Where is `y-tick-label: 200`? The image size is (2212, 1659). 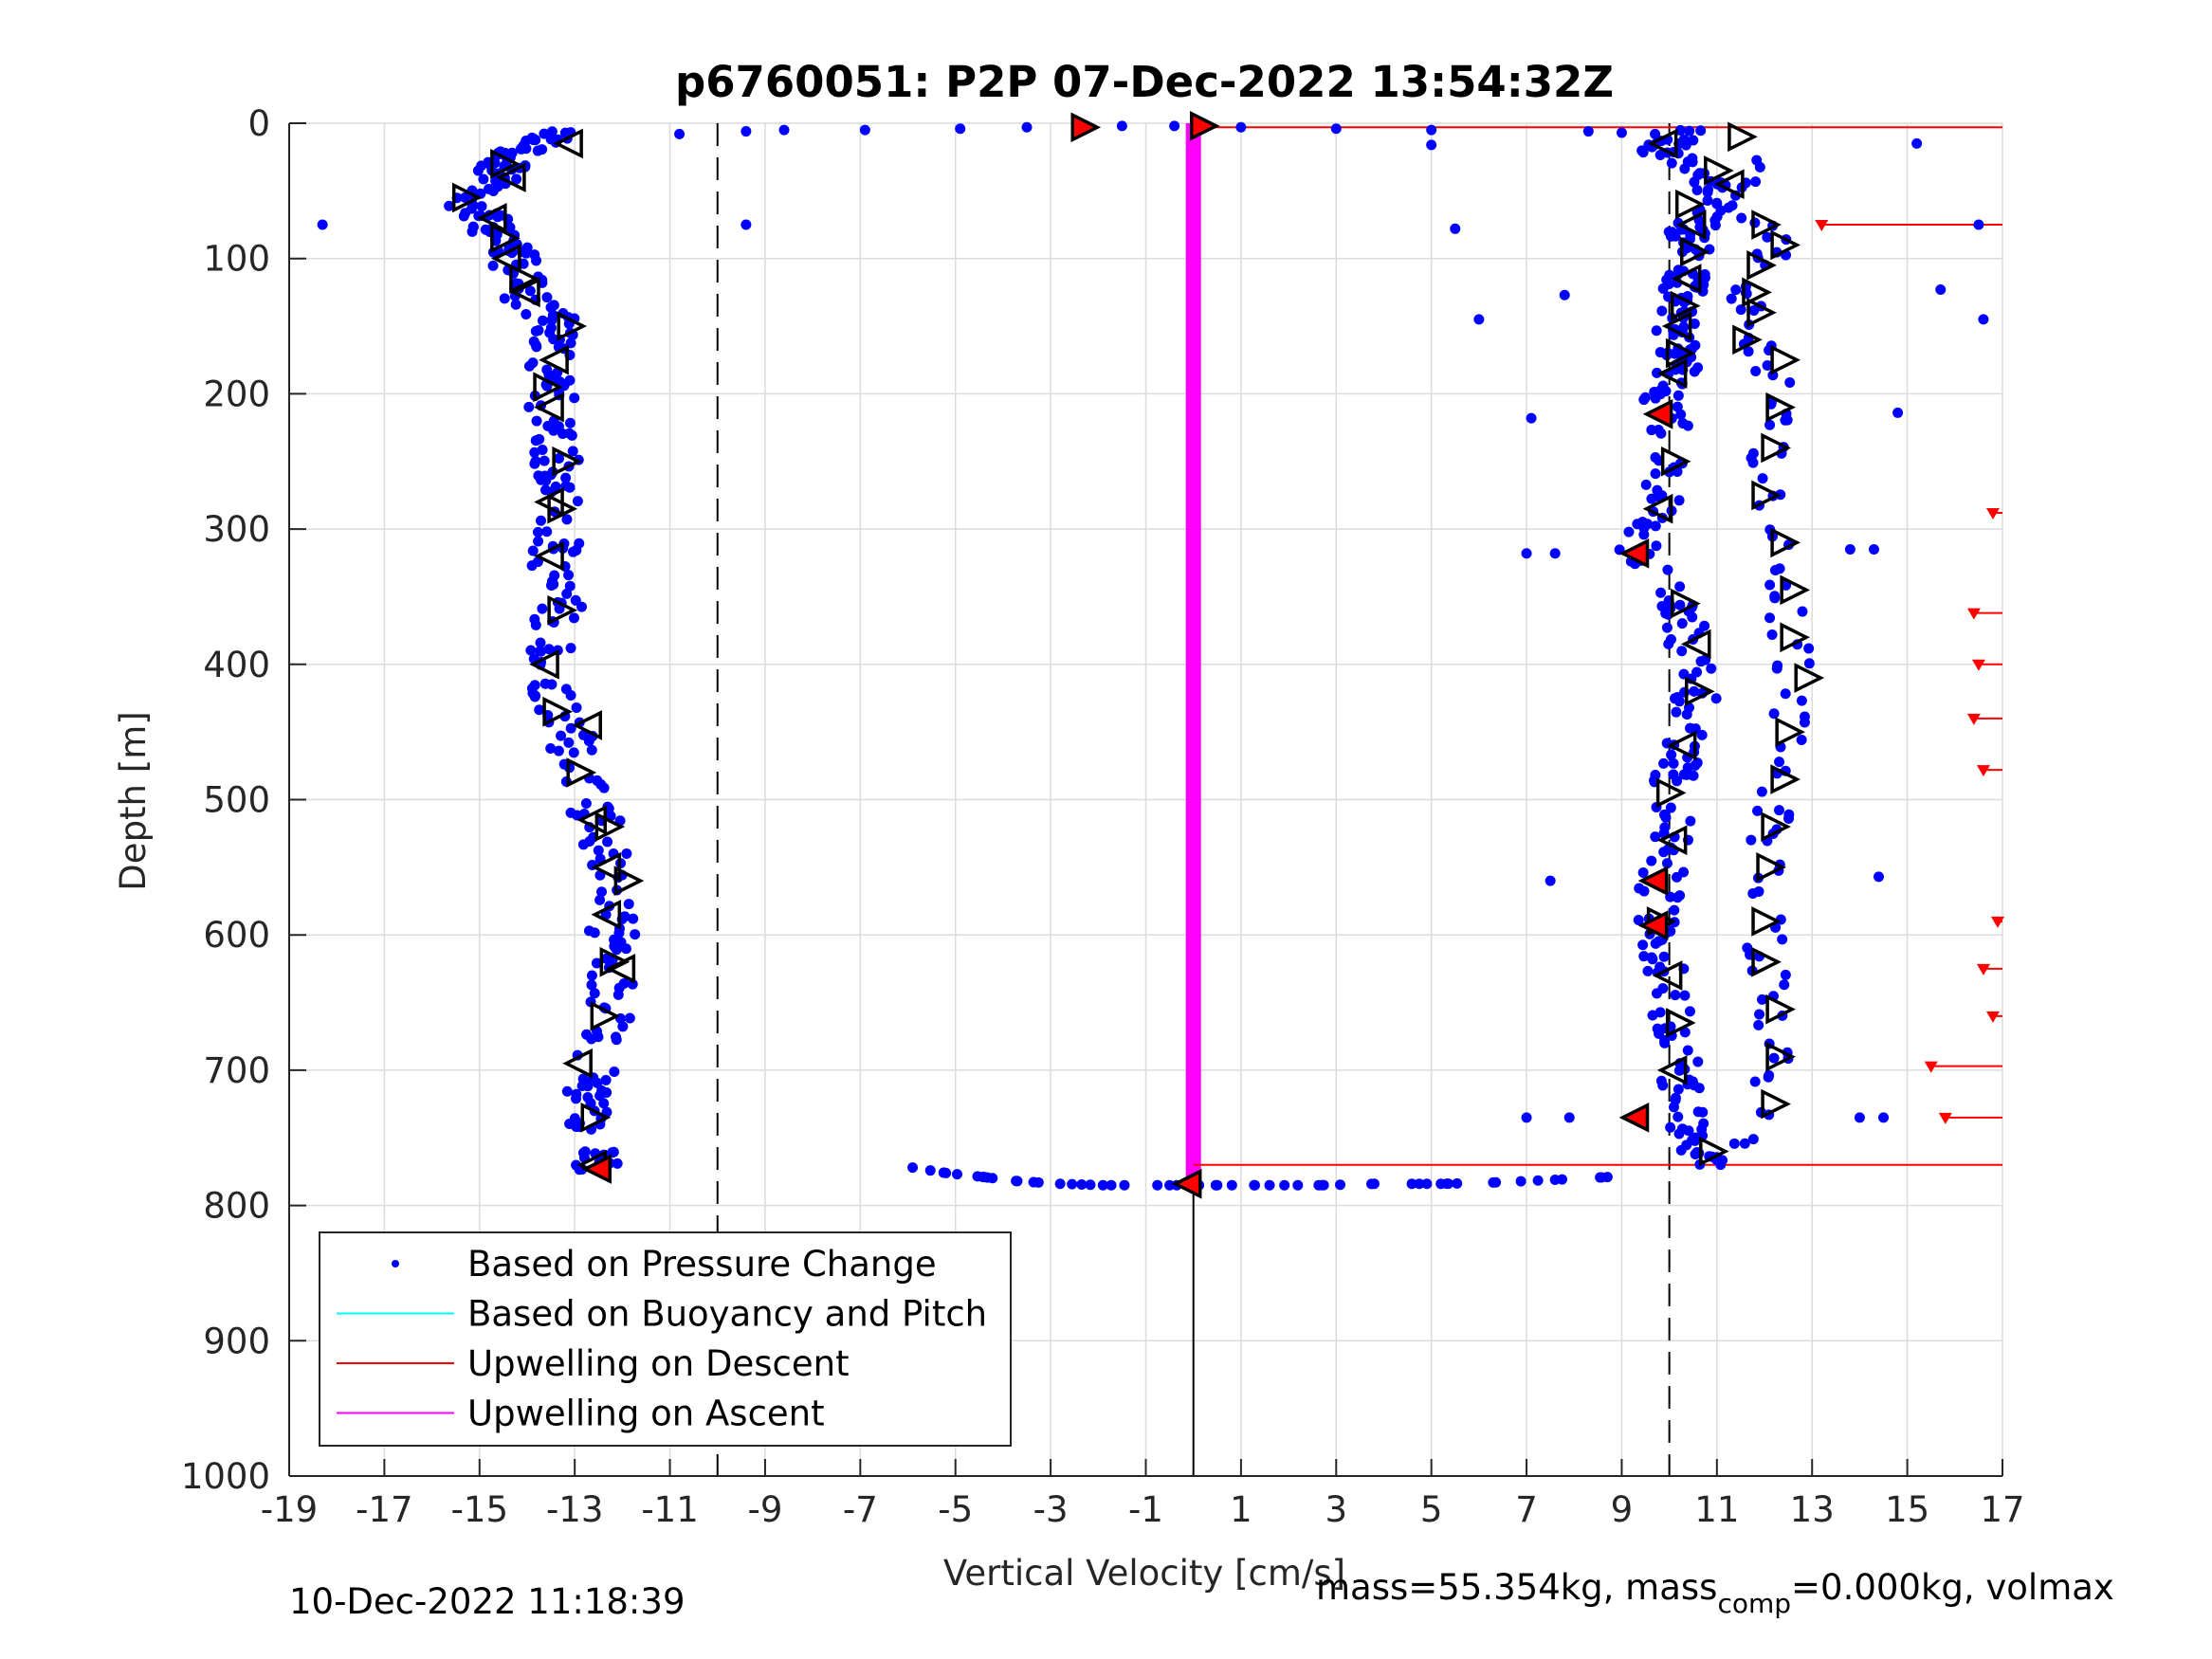
y-tick-label: 200 is located at coordinates (236, 394).